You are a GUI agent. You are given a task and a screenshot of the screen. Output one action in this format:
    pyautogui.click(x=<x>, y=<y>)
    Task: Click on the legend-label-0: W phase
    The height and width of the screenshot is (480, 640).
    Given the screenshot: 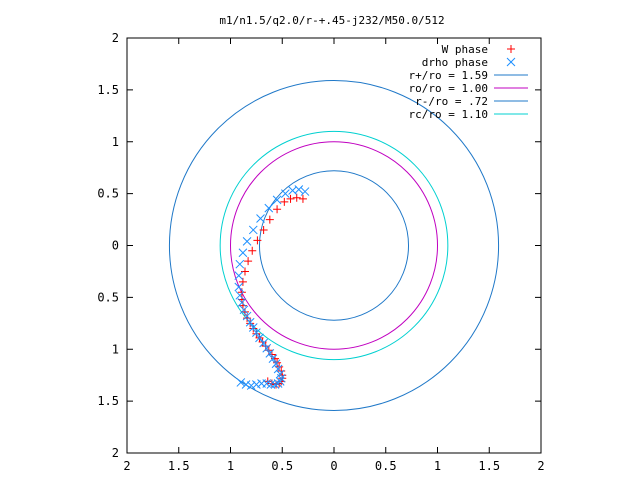 What is the action you would take?
    pyautogui.click(x=465, y=49)
    